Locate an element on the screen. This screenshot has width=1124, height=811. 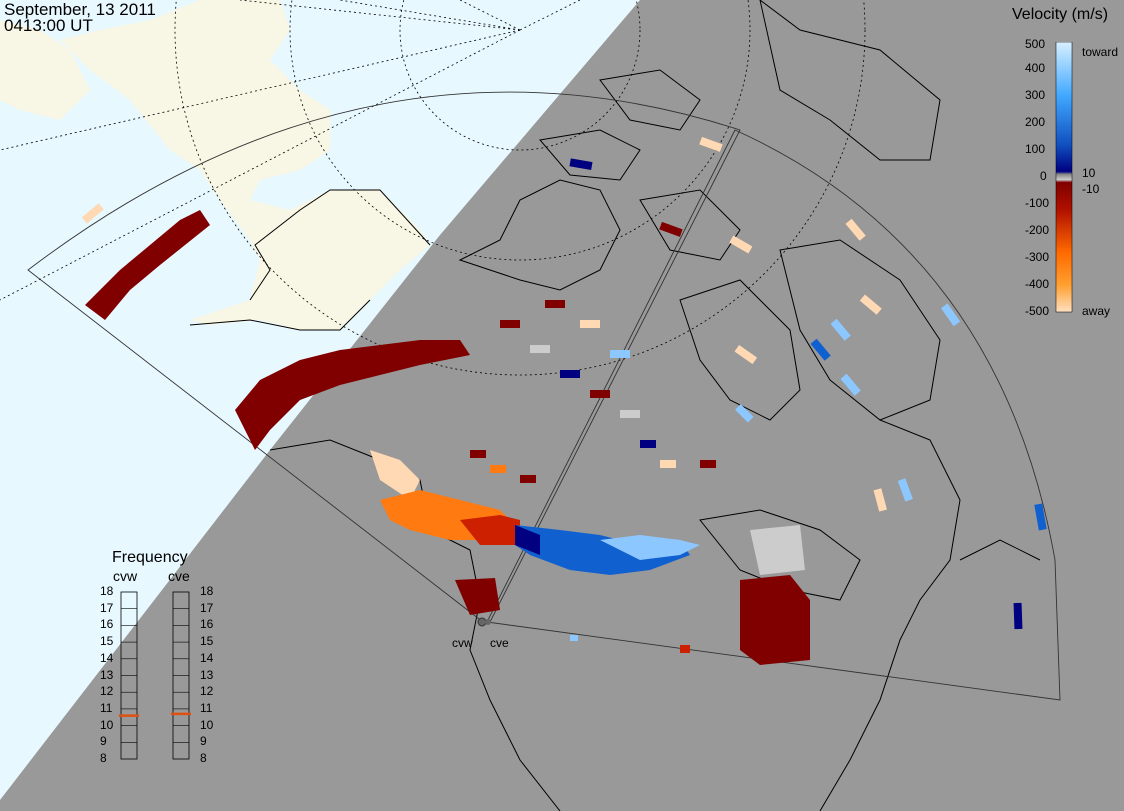
frequency-tick-right: 15 is located at coordinates (207, 641).